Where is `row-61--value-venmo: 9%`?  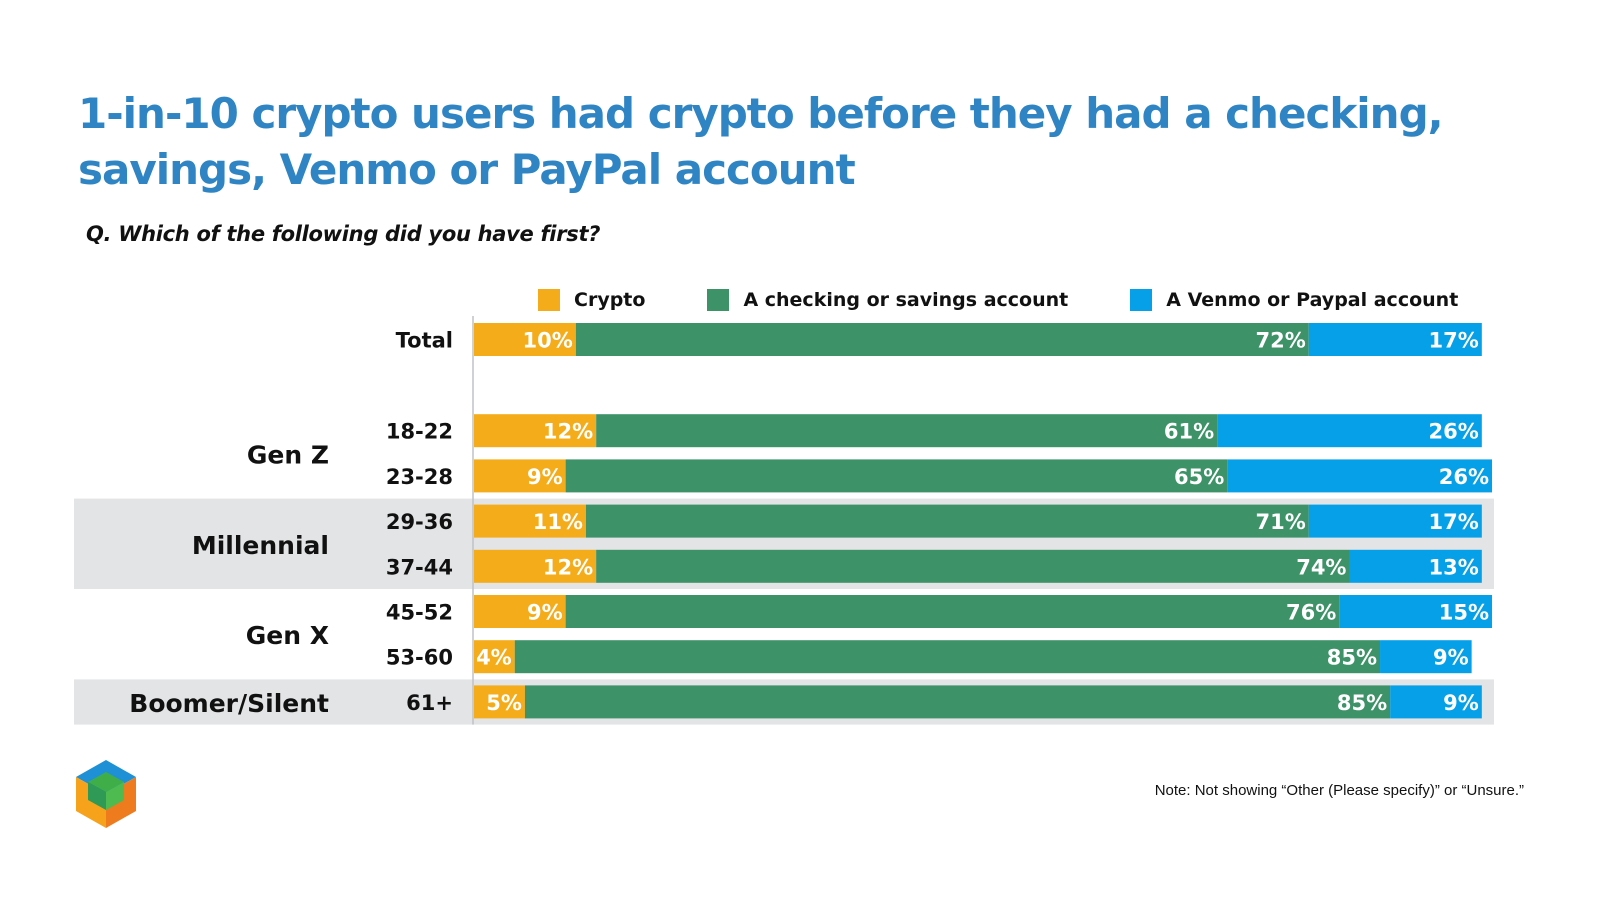
row-61--value-venmo: 9% is located at coordinates (1461, 703).